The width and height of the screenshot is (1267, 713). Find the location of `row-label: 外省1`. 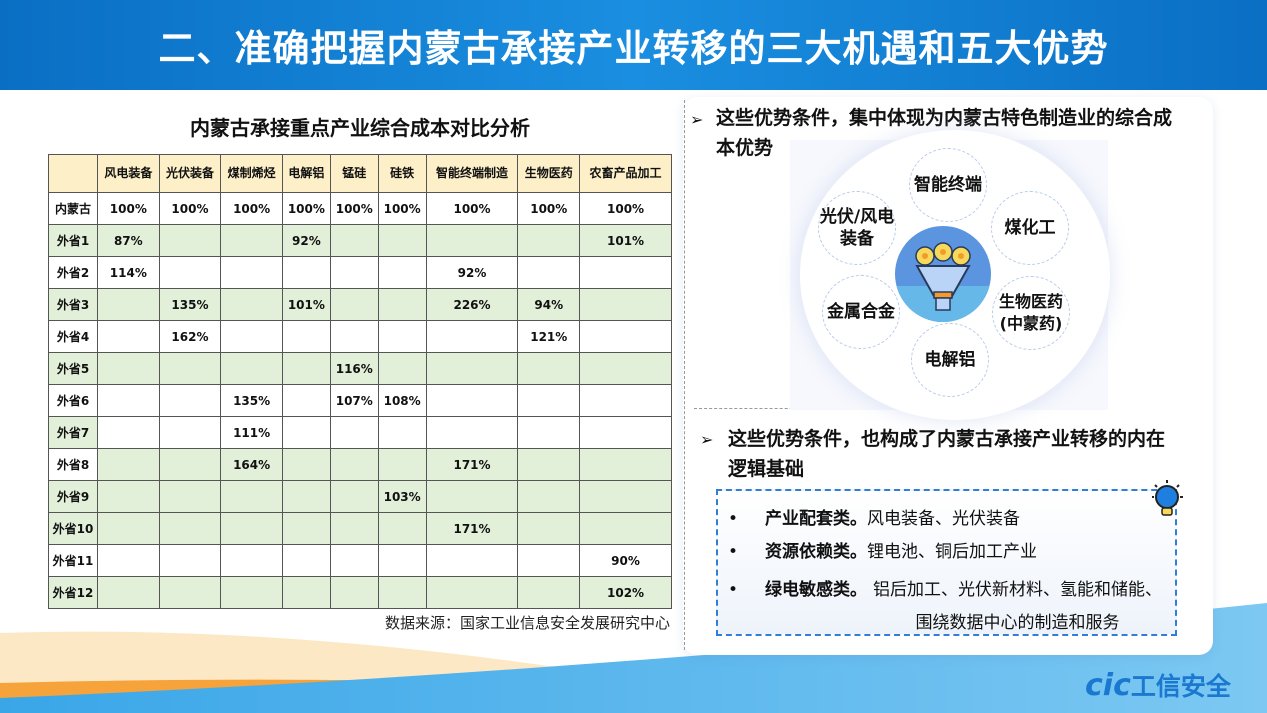

row-label: 外省1 is located at coordinates (73, 240).